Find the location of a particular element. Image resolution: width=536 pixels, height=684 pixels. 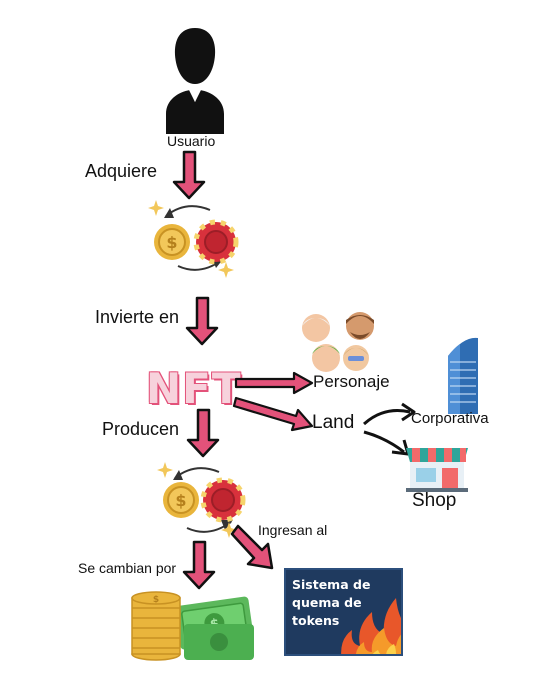

burn-system-box: Sistema de quema de tokens is located at coordinates (343, 612).